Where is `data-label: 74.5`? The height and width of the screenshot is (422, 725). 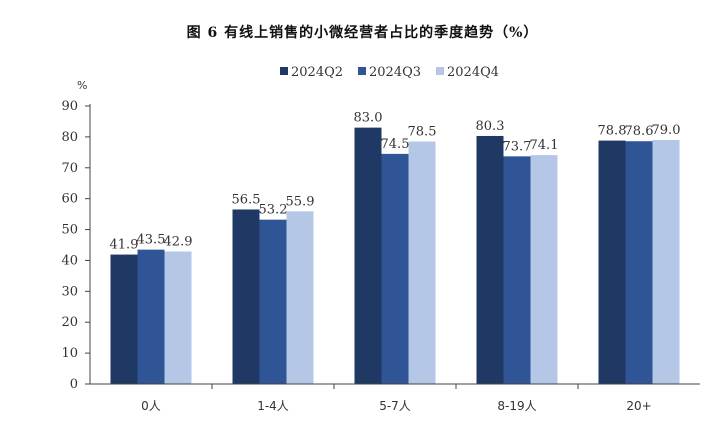
data-label: 74.5 is located at coordinates (395, 144).